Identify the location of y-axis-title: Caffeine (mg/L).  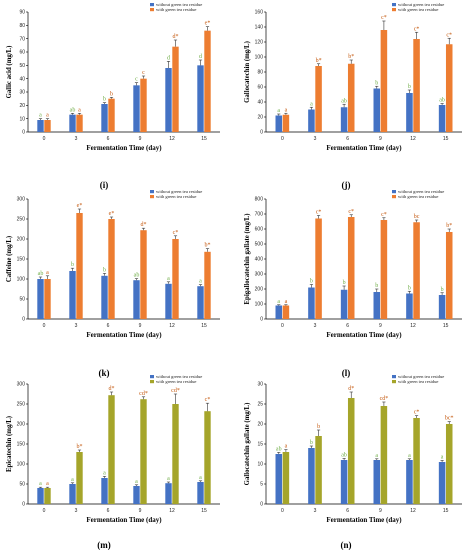
(9, 259).